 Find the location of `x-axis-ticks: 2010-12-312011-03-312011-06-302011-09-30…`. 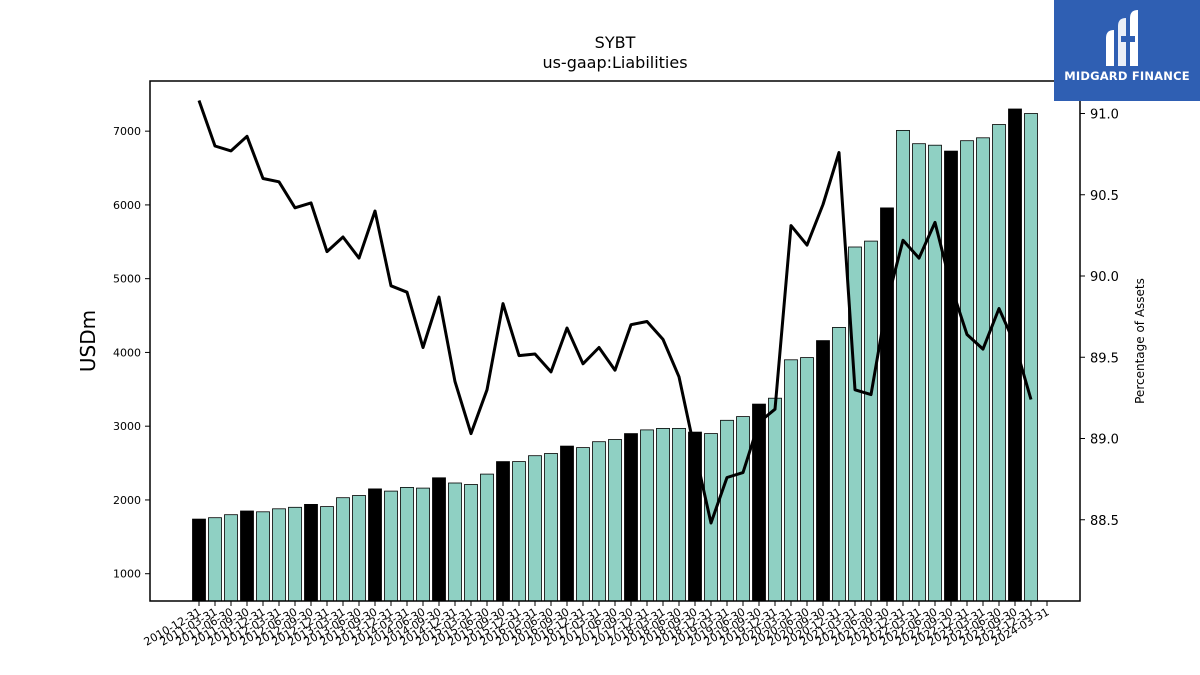

x-axis-ticks: 2010-12-312011-03-312011-06-302011-09-30… is located at coordinates (597, 625).